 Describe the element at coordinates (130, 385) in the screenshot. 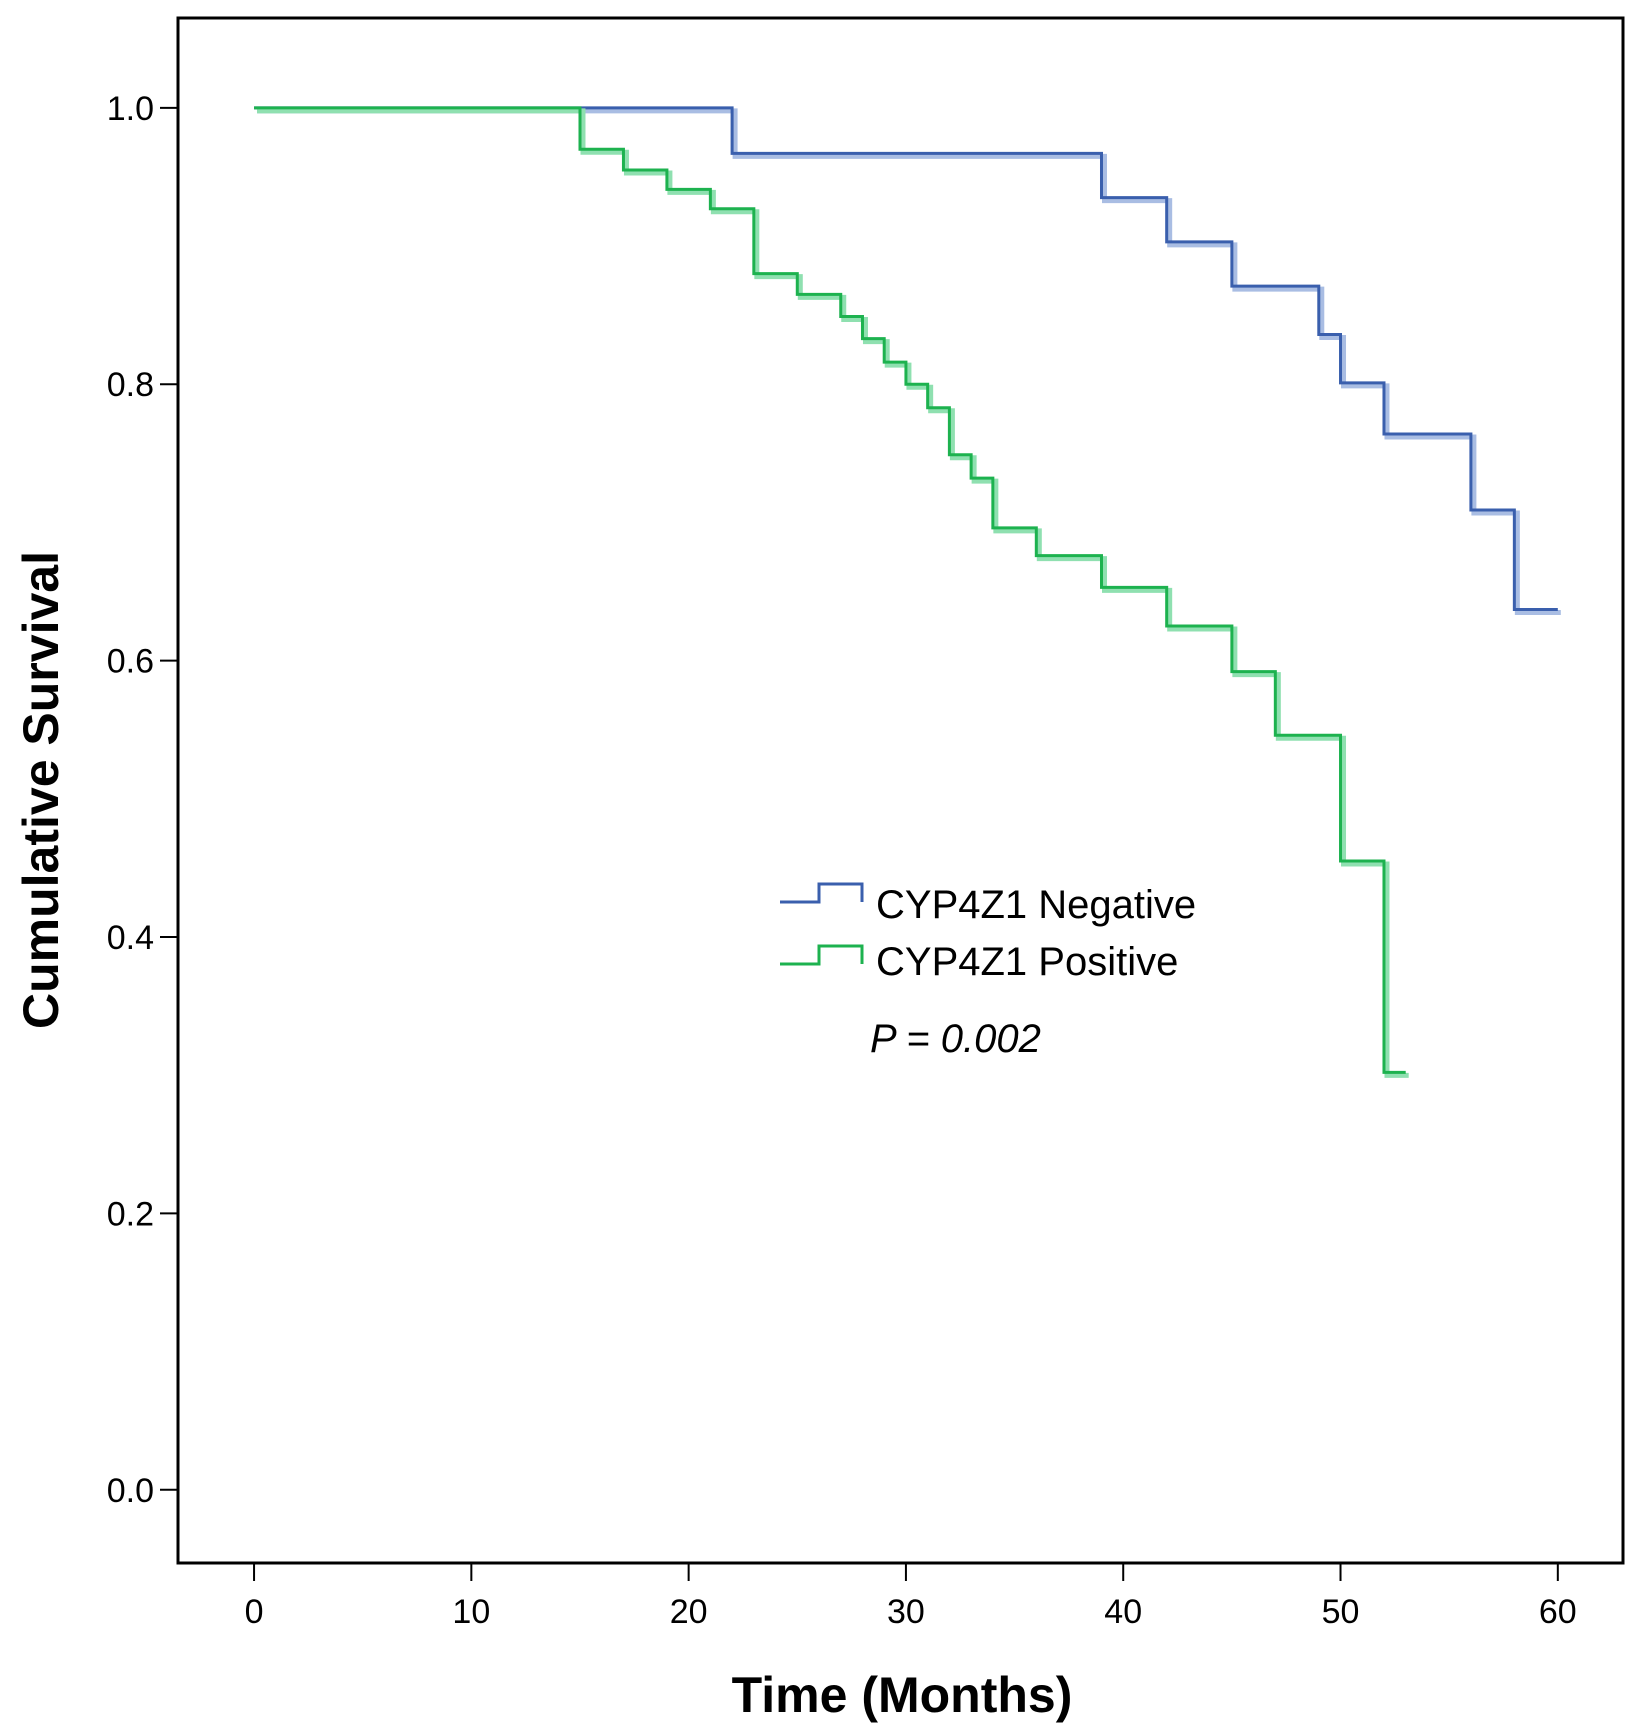

I see `y-tick-label: 0.8` at that location.